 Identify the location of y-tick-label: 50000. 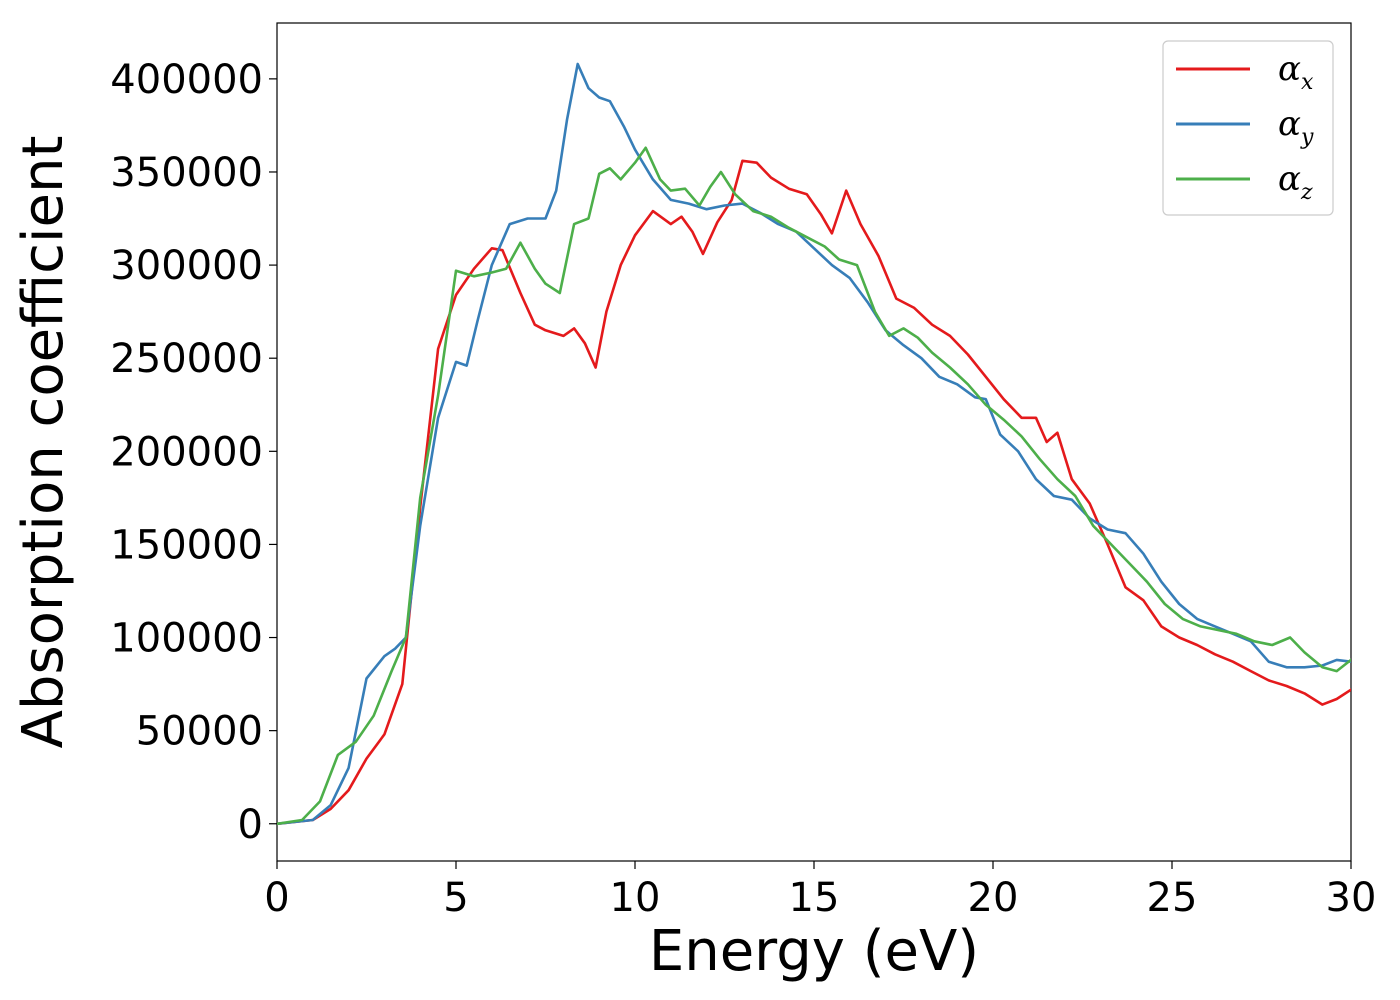
(199, 732).